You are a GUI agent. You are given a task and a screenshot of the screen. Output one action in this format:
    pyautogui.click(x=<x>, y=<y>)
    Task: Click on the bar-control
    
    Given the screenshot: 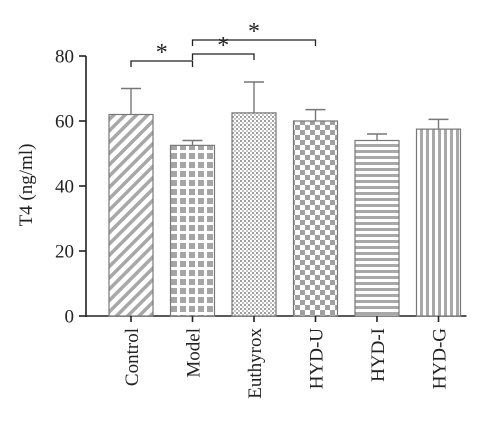 What is the action you would take?
    pyautogui.click(x=131, y=215)
    